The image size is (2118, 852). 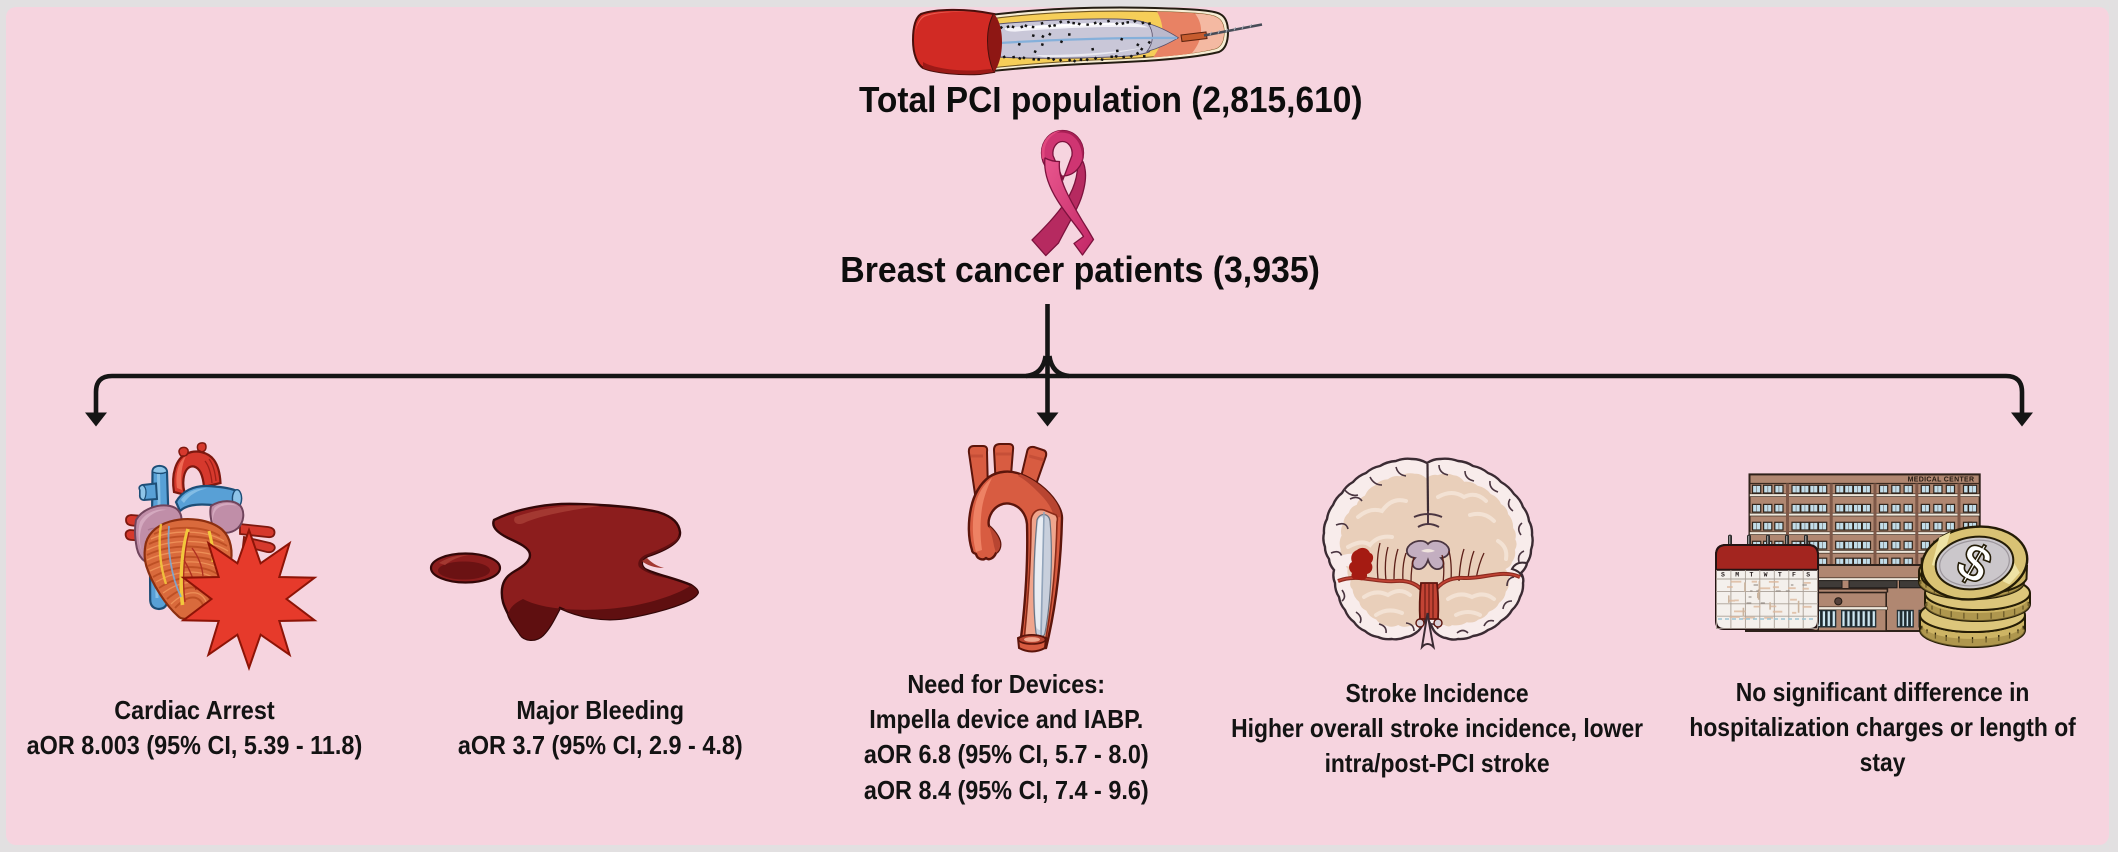 I want to click on svg-text: F, so click(x=1794, y=575).